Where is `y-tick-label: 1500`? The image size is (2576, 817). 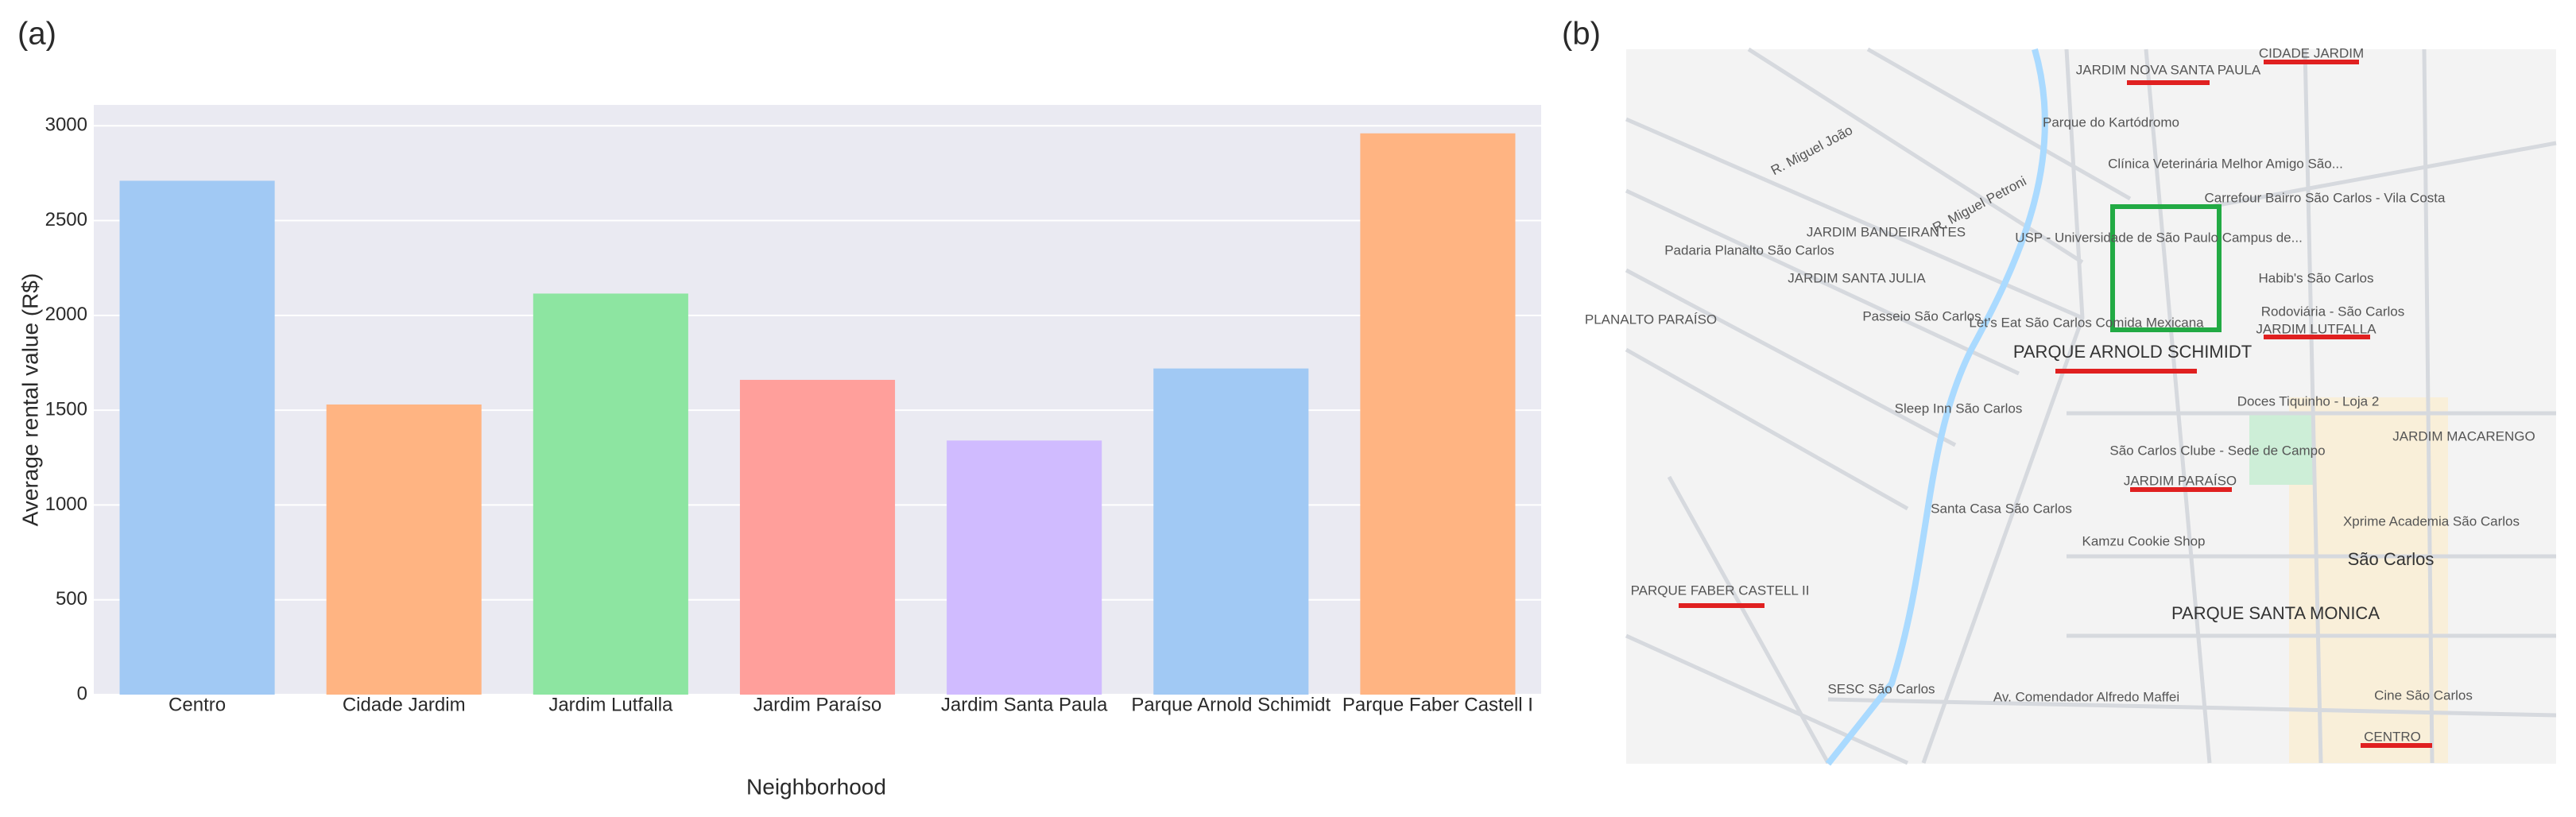
y-tick-label: 1500 is located at coordinates (66, 409).